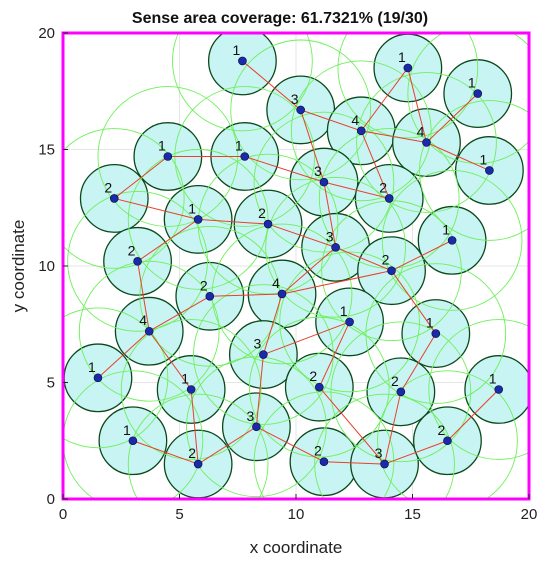 The width and height of the screenshot is (550, 566). I want to click on node-label-13: 2, so click(262, 213).